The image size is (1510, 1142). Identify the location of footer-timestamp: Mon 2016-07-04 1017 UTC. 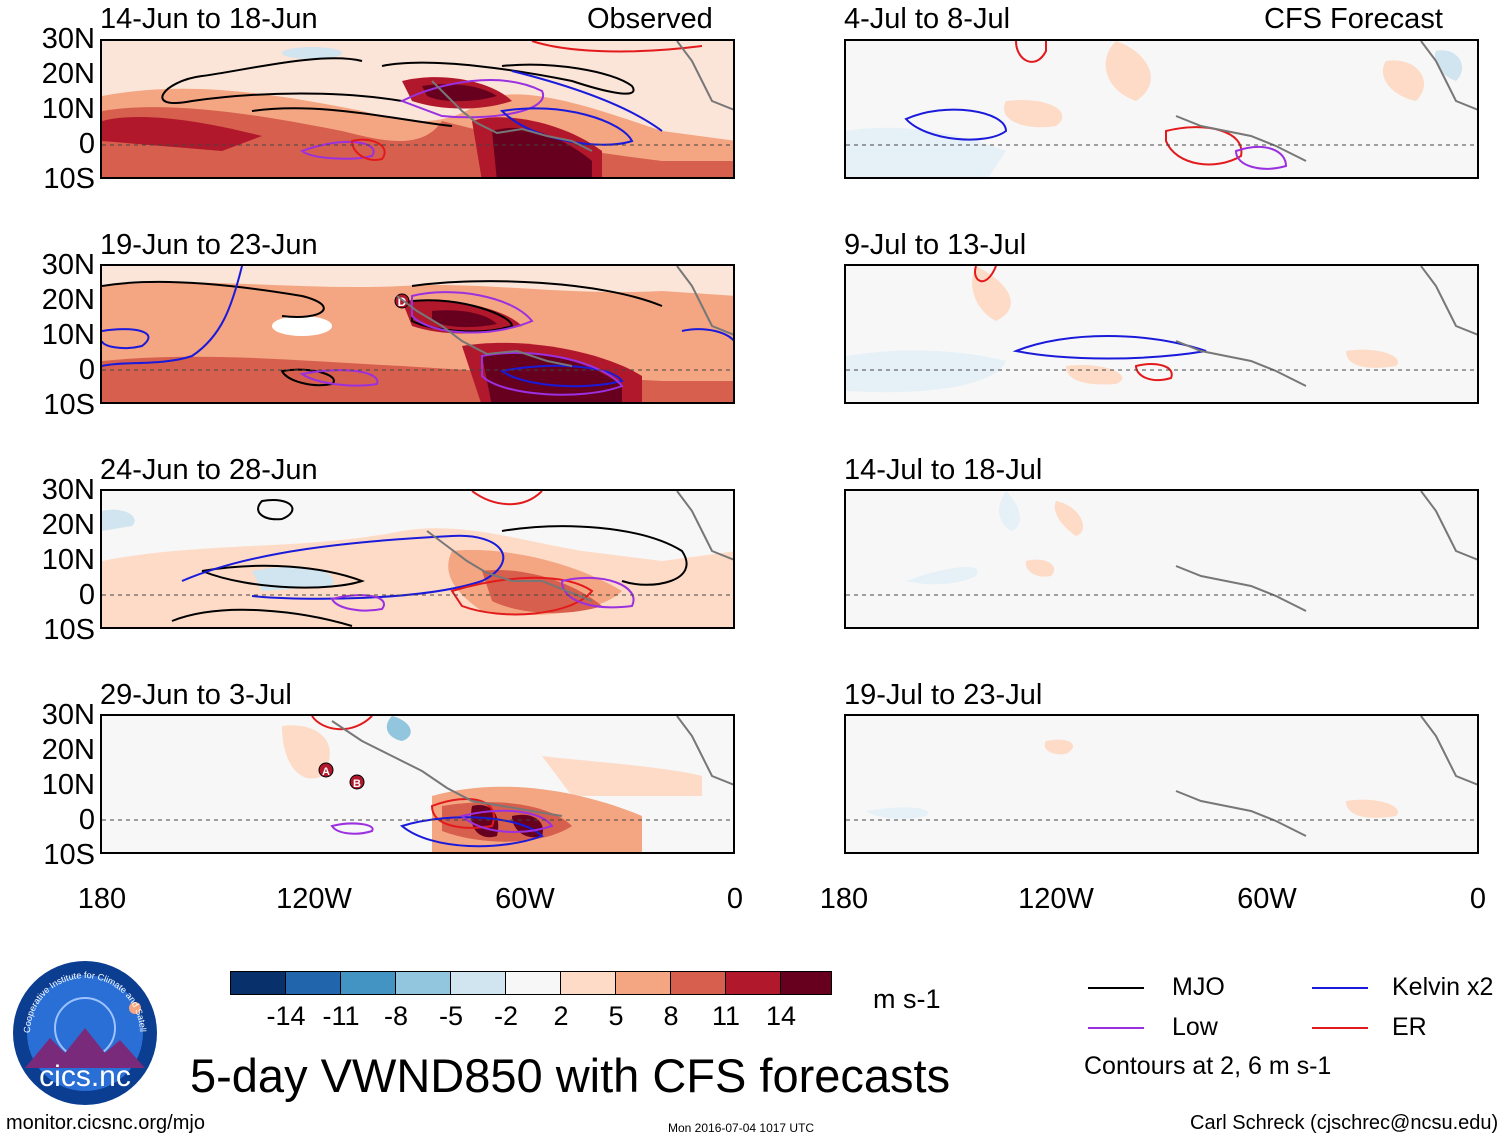
(741, 1128).